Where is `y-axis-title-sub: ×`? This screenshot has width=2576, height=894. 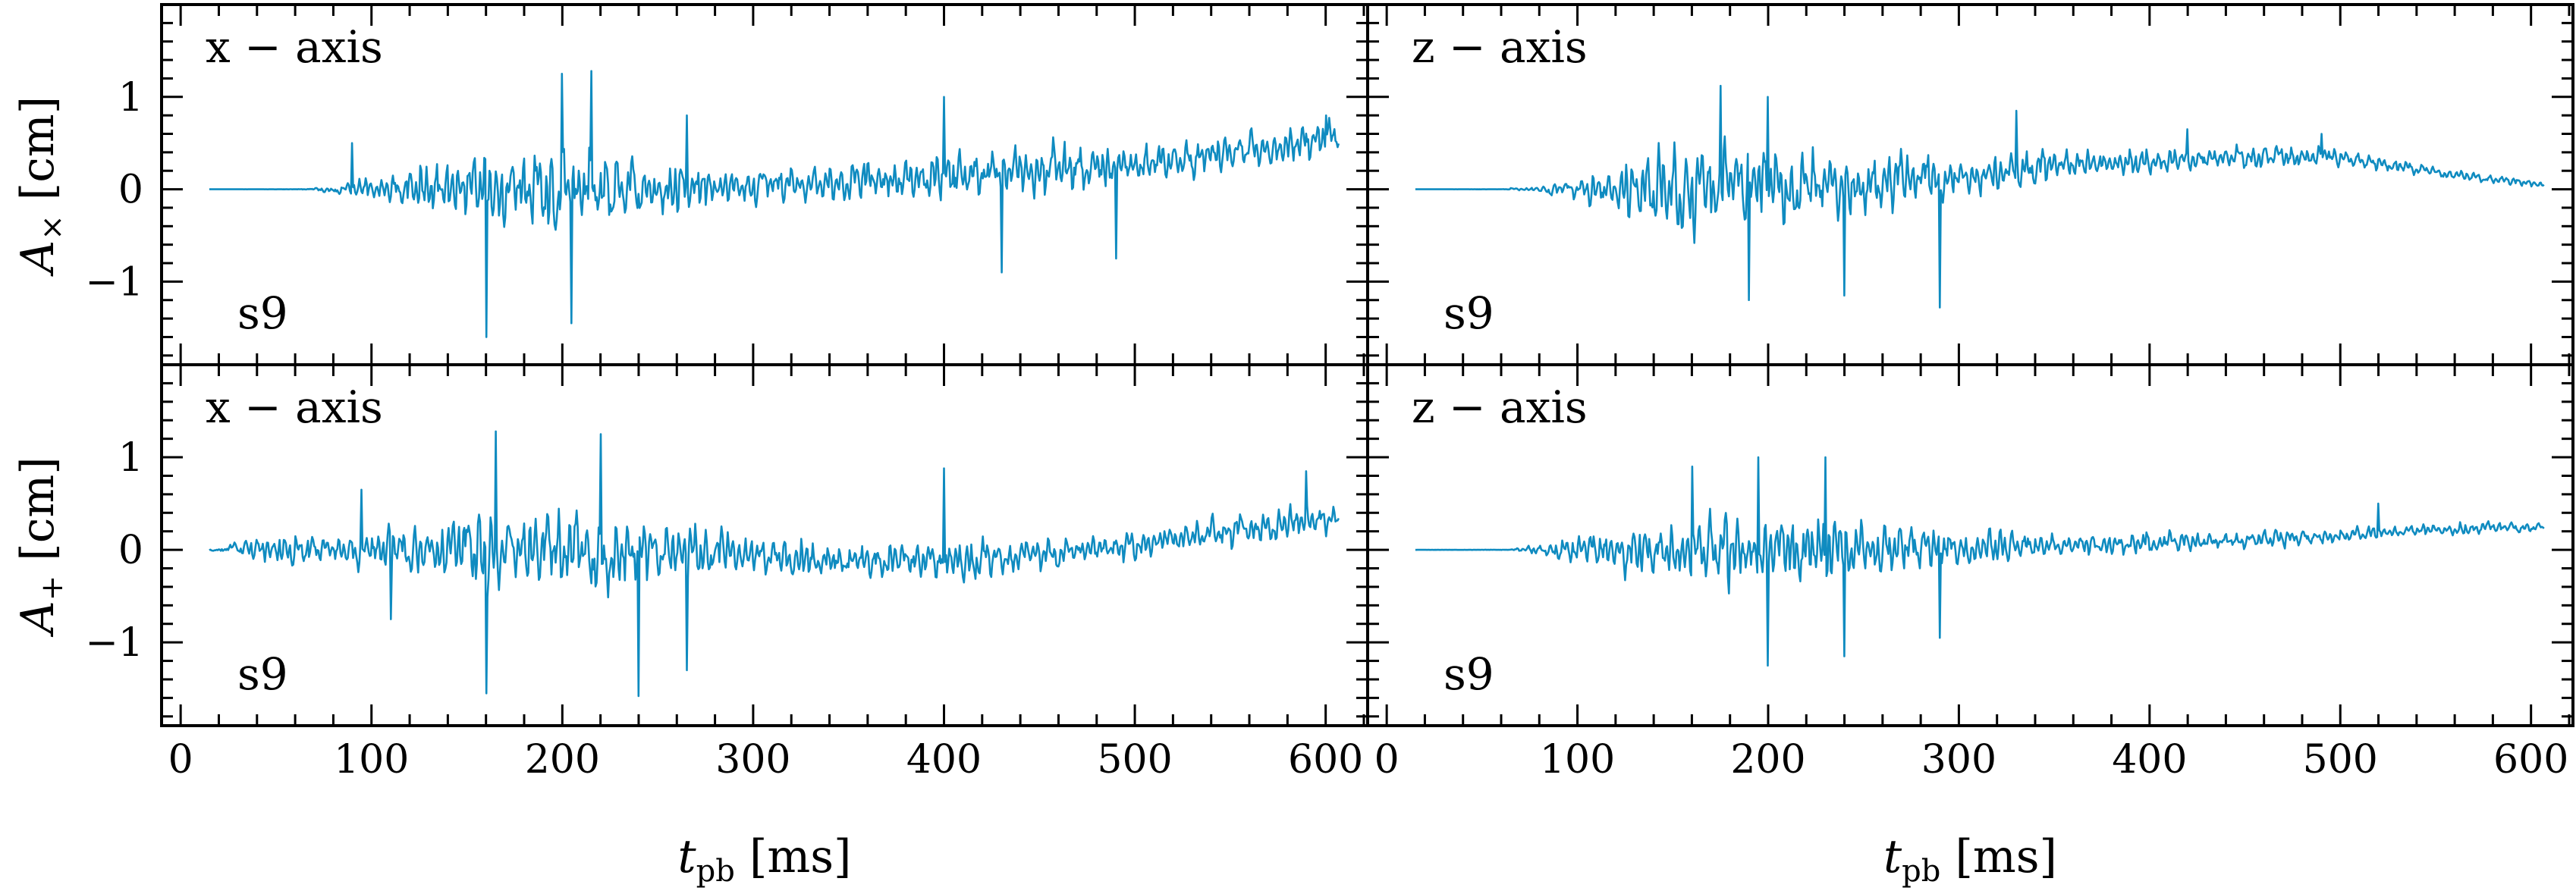 y-axis-title-sub: × is located at coordinates (52, 227).